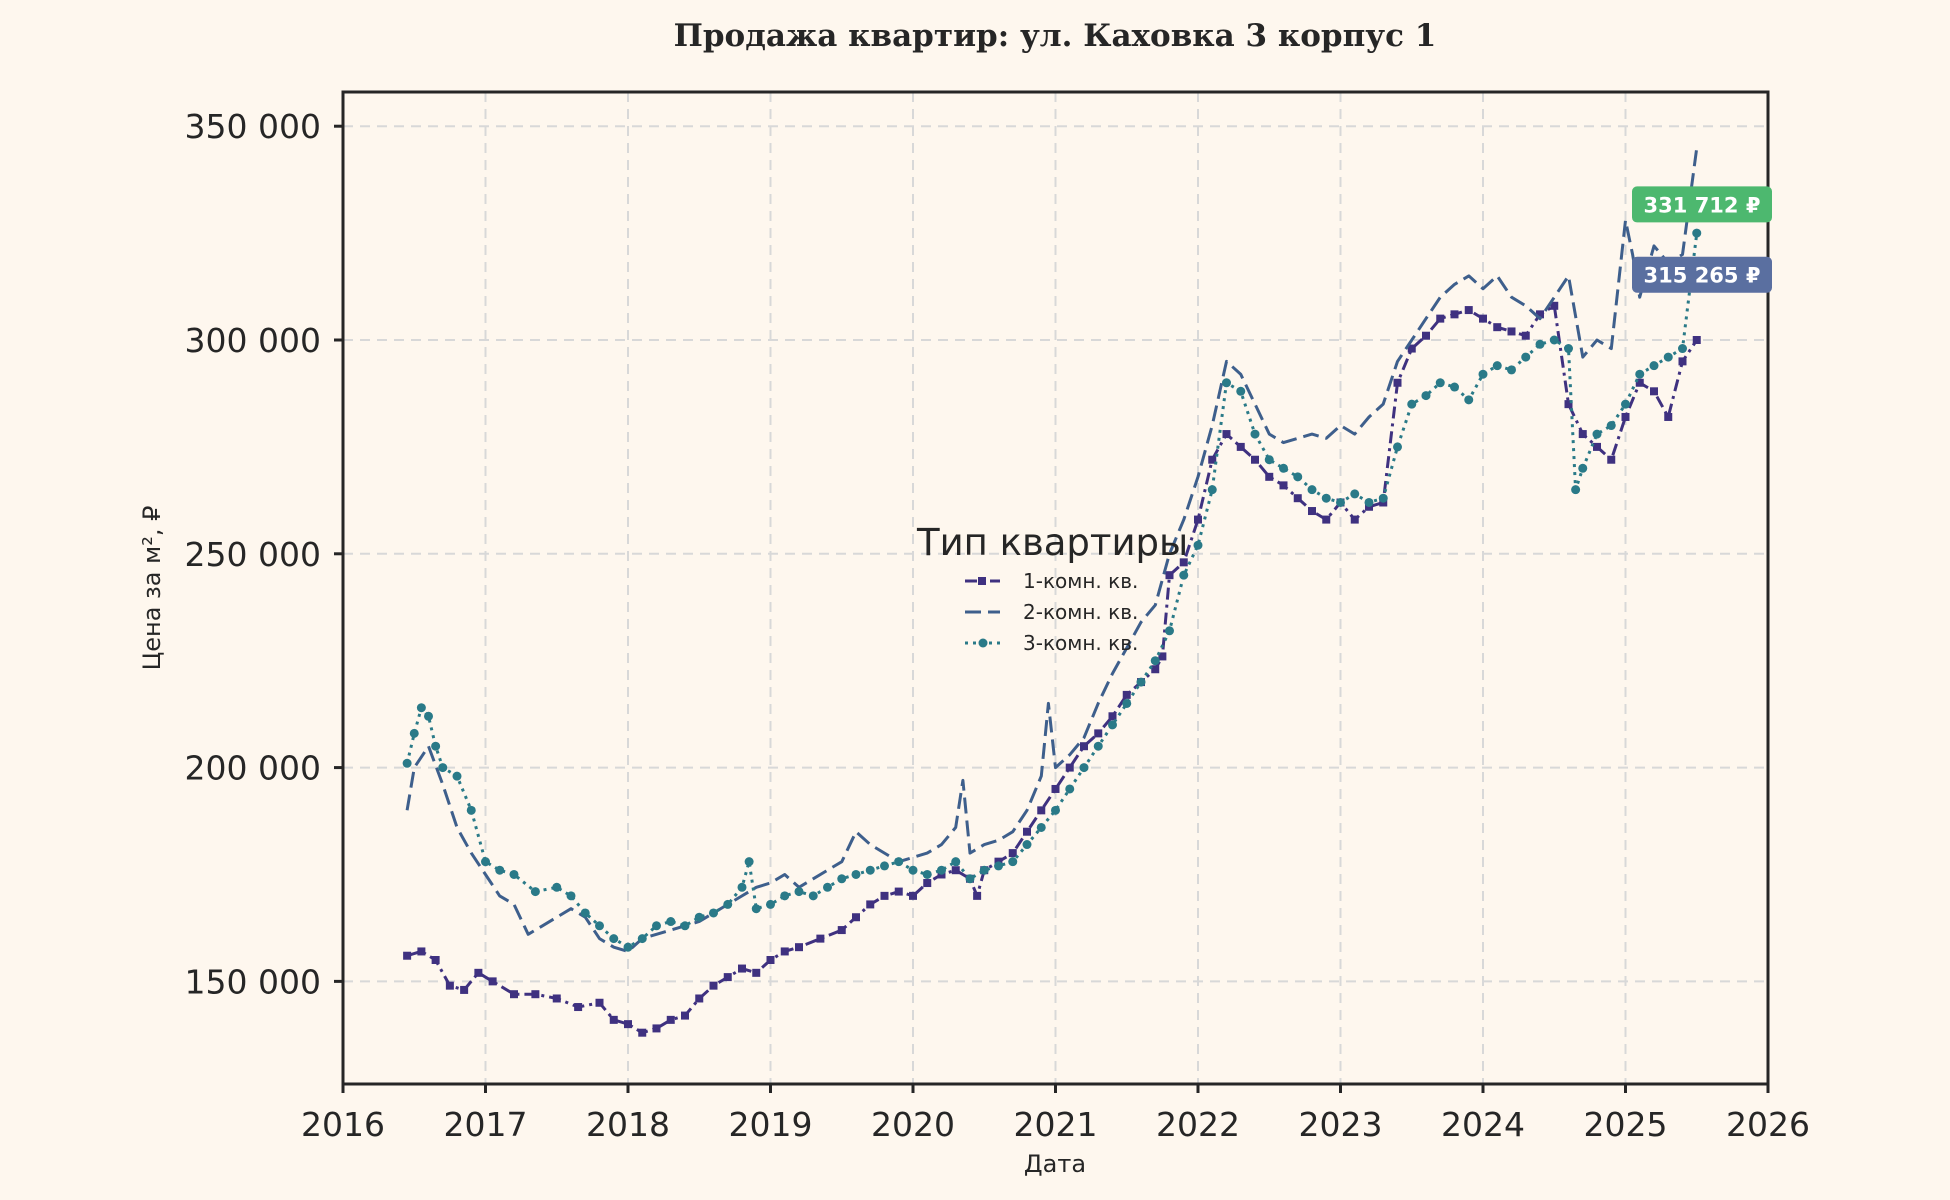 This screenshot has width=1950, height=1200. I want to click on badge-label: 315 265 ₽, so click(1702, 276).